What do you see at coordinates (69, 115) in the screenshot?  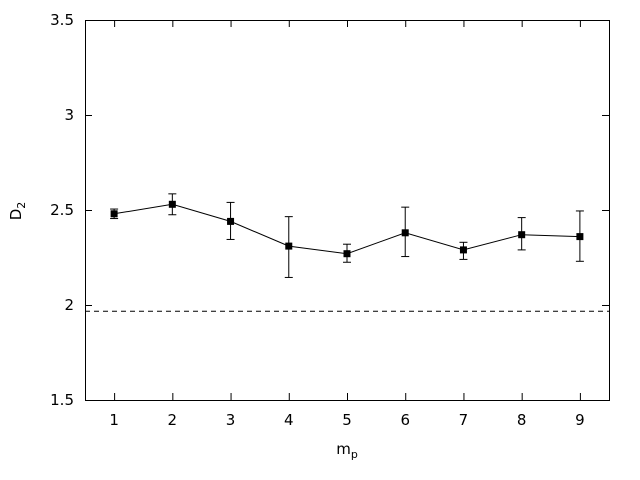 I see `y-tick-label: 3` at bounding box center [69, 115].